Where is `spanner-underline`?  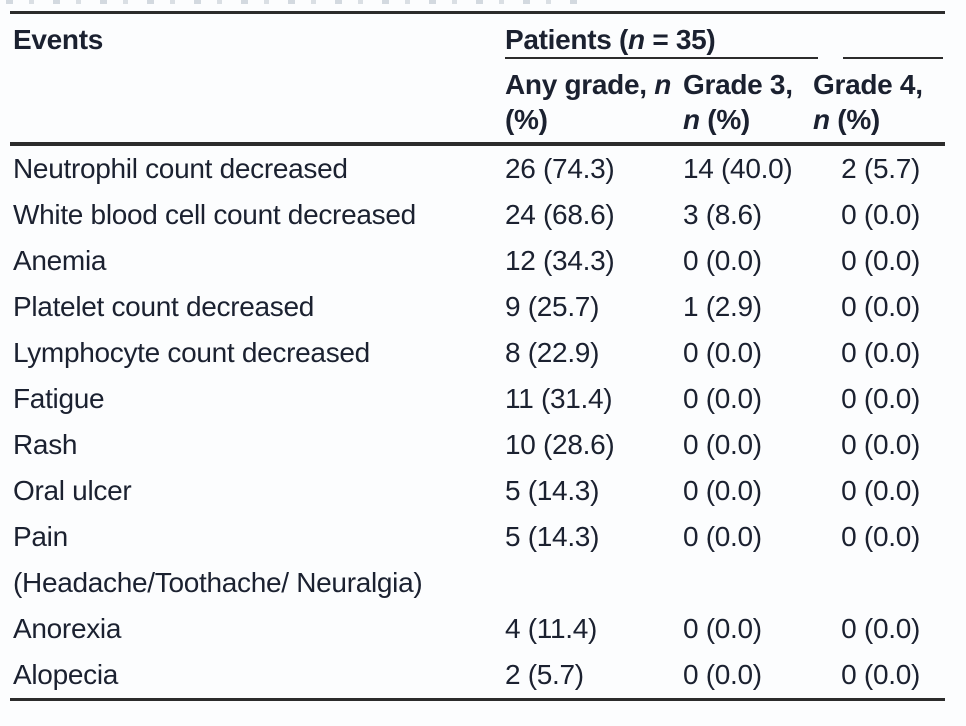 spanner-underline is located at coordinates (477, 58).